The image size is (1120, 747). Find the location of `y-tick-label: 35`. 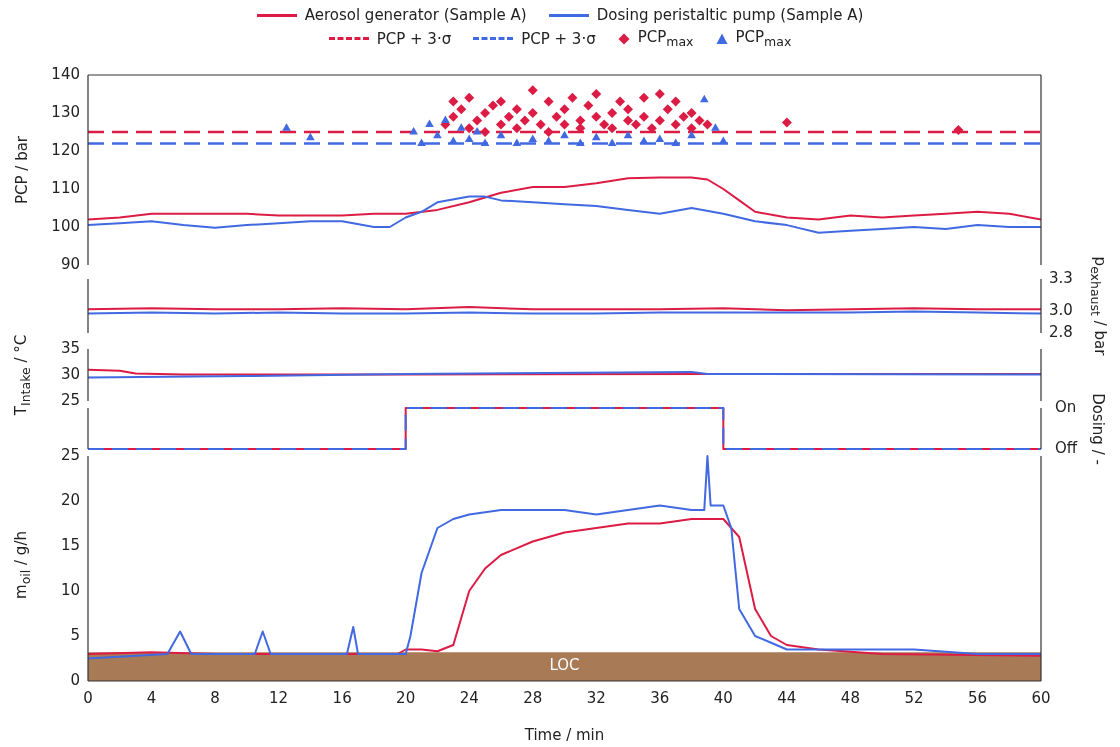

y-tick-label: 35 is located at coordinates (70, 347).